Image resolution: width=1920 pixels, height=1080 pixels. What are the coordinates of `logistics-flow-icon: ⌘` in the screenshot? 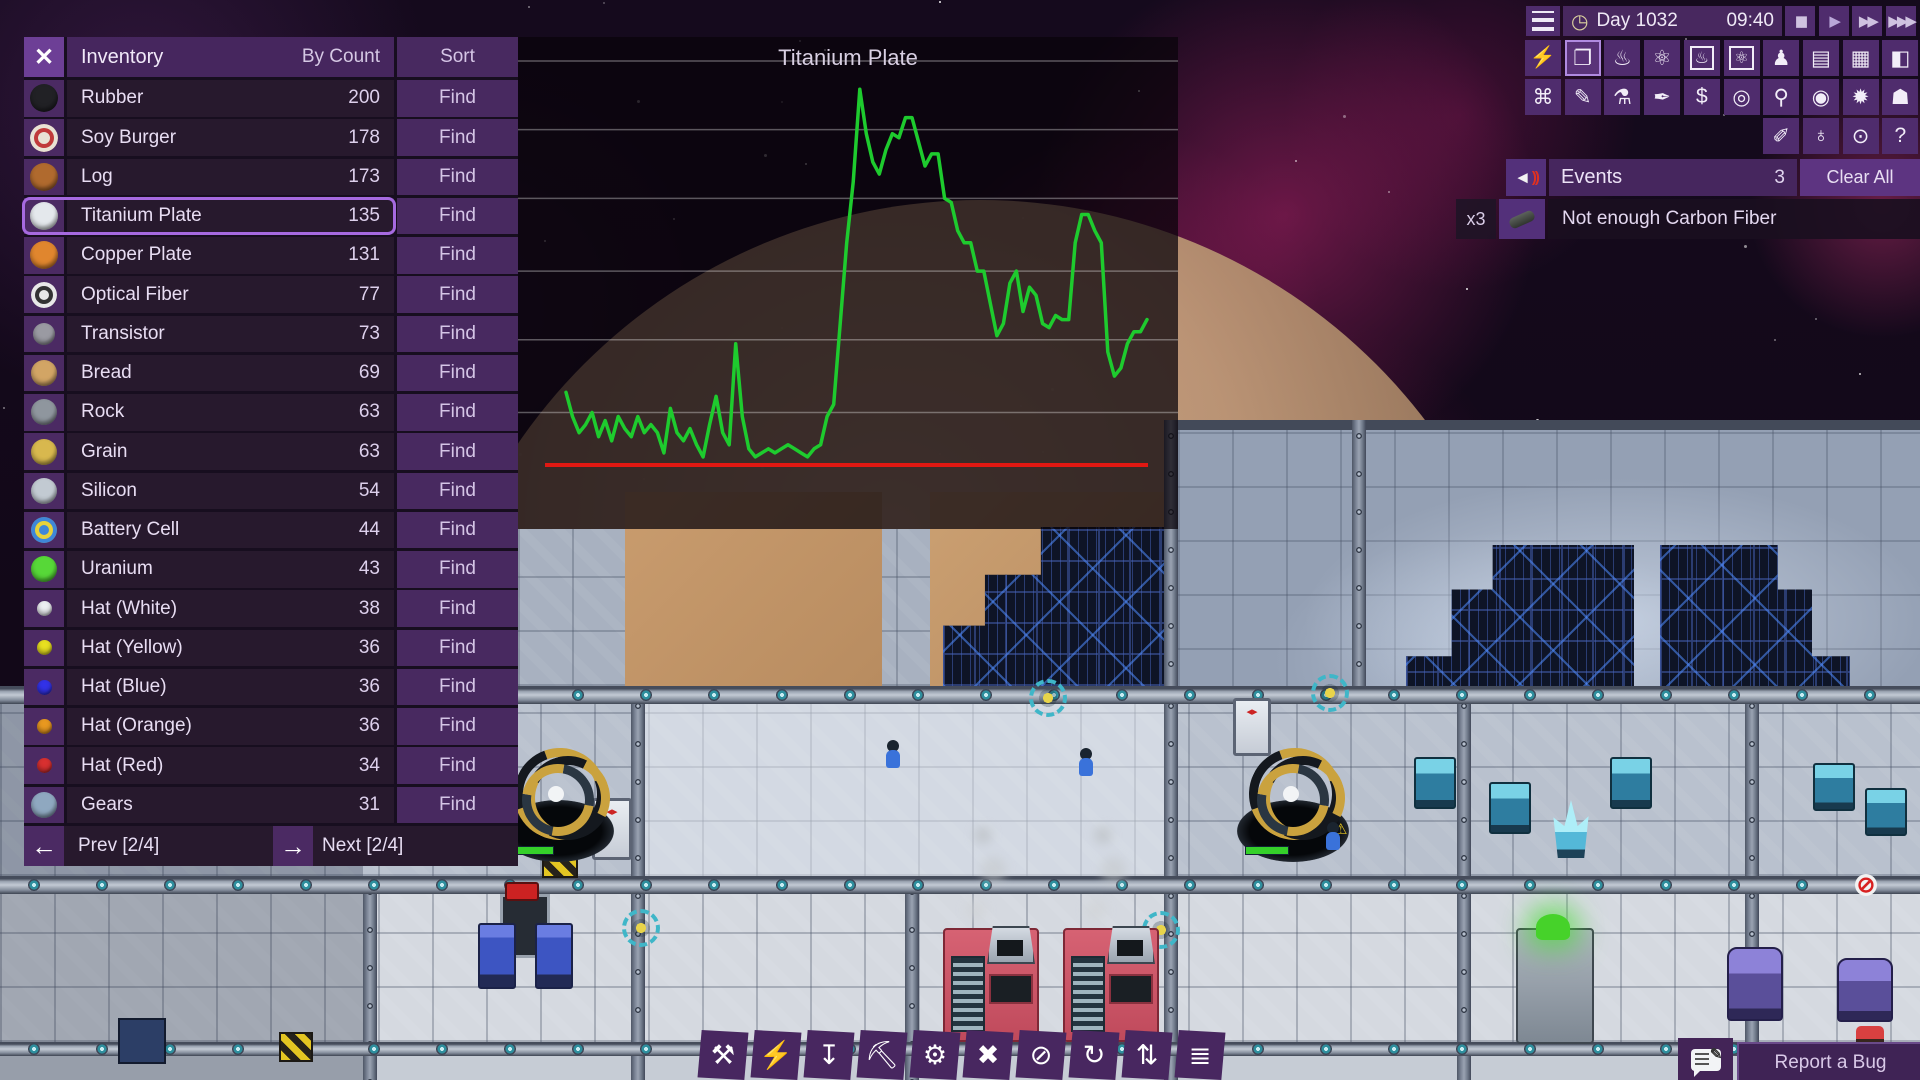 It's located at (1543, 97).